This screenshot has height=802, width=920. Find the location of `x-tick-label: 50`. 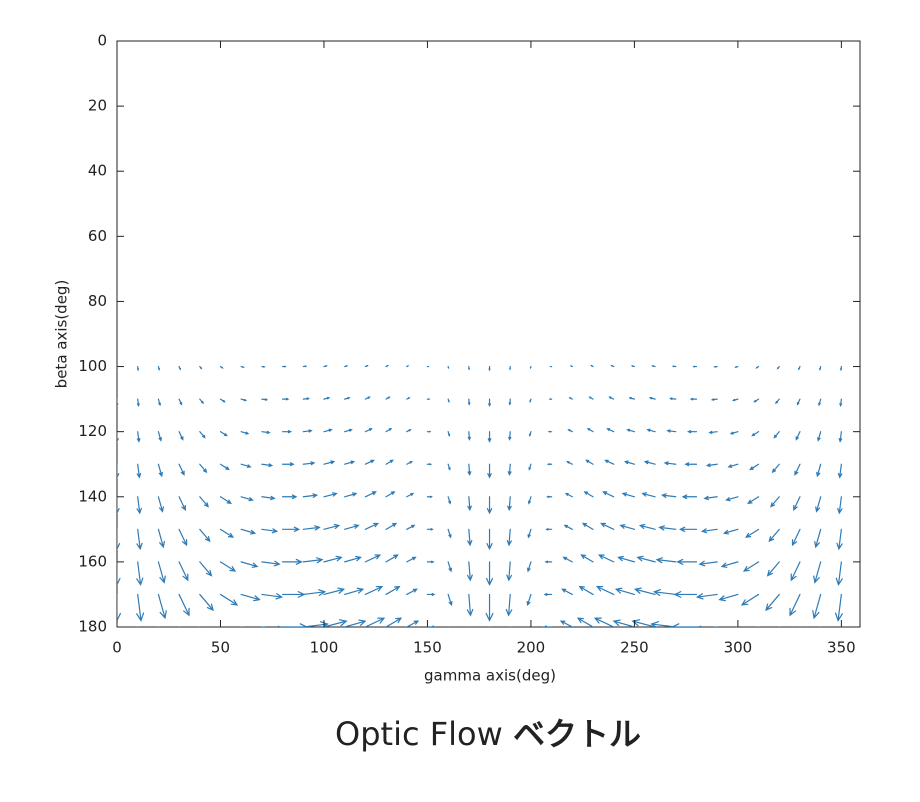

x-tick-label: 50 is located at coordinates (220, 648).